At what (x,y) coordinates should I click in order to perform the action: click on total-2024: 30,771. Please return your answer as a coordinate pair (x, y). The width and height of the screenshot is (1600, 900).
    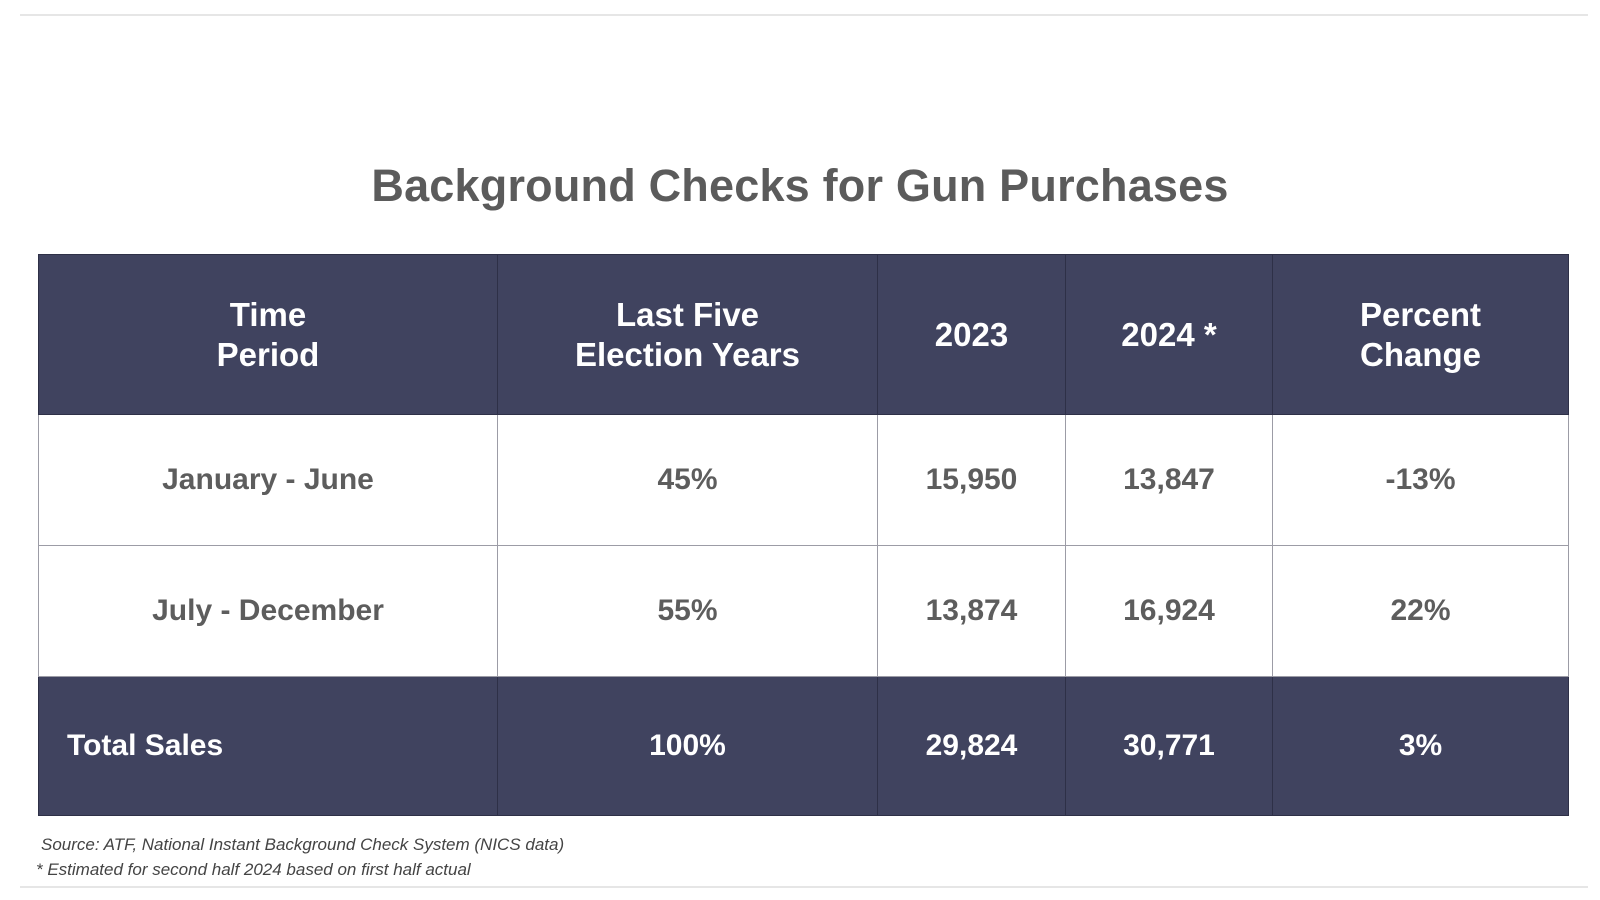
    Looking at the image, I should click on (1169, 746).